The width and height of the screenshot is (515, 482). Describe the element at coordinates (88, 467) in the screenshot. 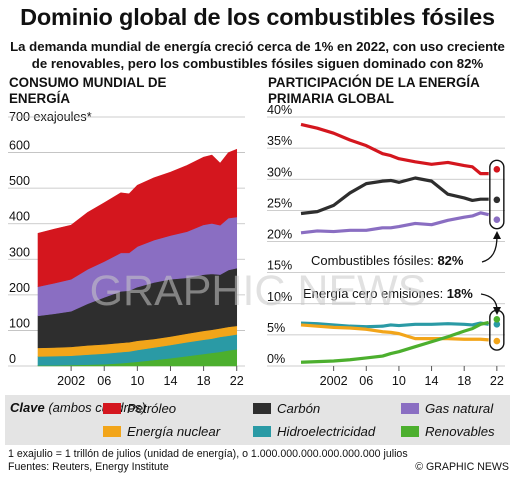

I see `footnote-sources: Fuentes: Reuters, Energy Institute` at that location.